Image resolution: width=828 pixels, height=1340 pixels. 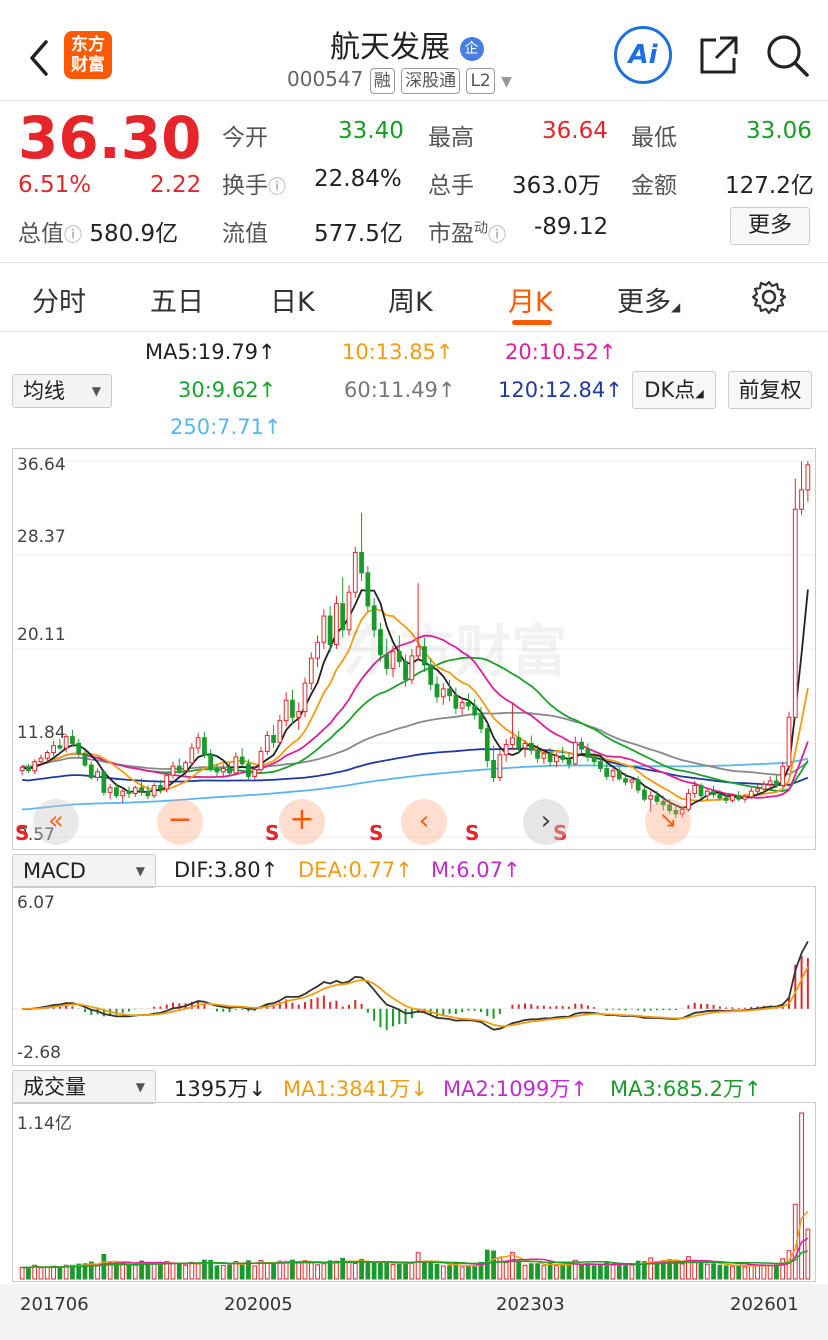 What do you see at coordinates (410, 302) in the screenshot?
I see `tab-weekly-k: 周K` at bounding box center [410, 302].